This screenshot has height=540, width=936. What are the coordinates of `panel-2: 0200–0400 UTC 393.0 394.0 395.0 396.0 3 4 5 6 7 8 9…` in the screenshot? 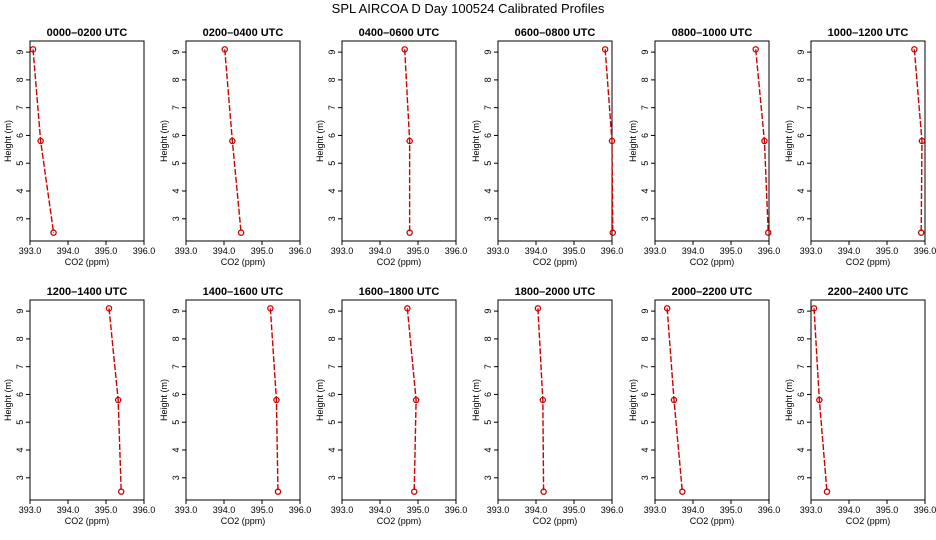 It's located at (235, 147).